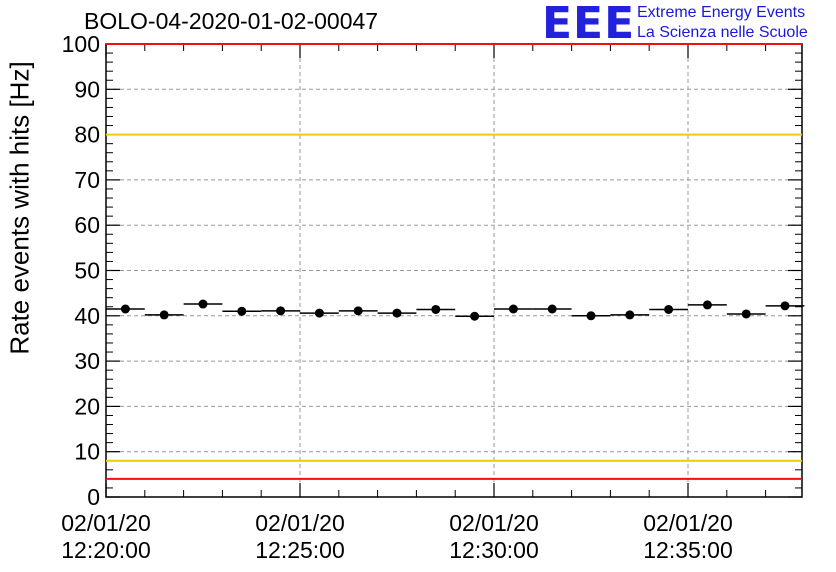 Image resolution: width=836 pixels, height=572 pixels. Describe the element at coordinates (300, 550) in the screenshot. I see `x-tick-label-time: 12:25:00` at that location.